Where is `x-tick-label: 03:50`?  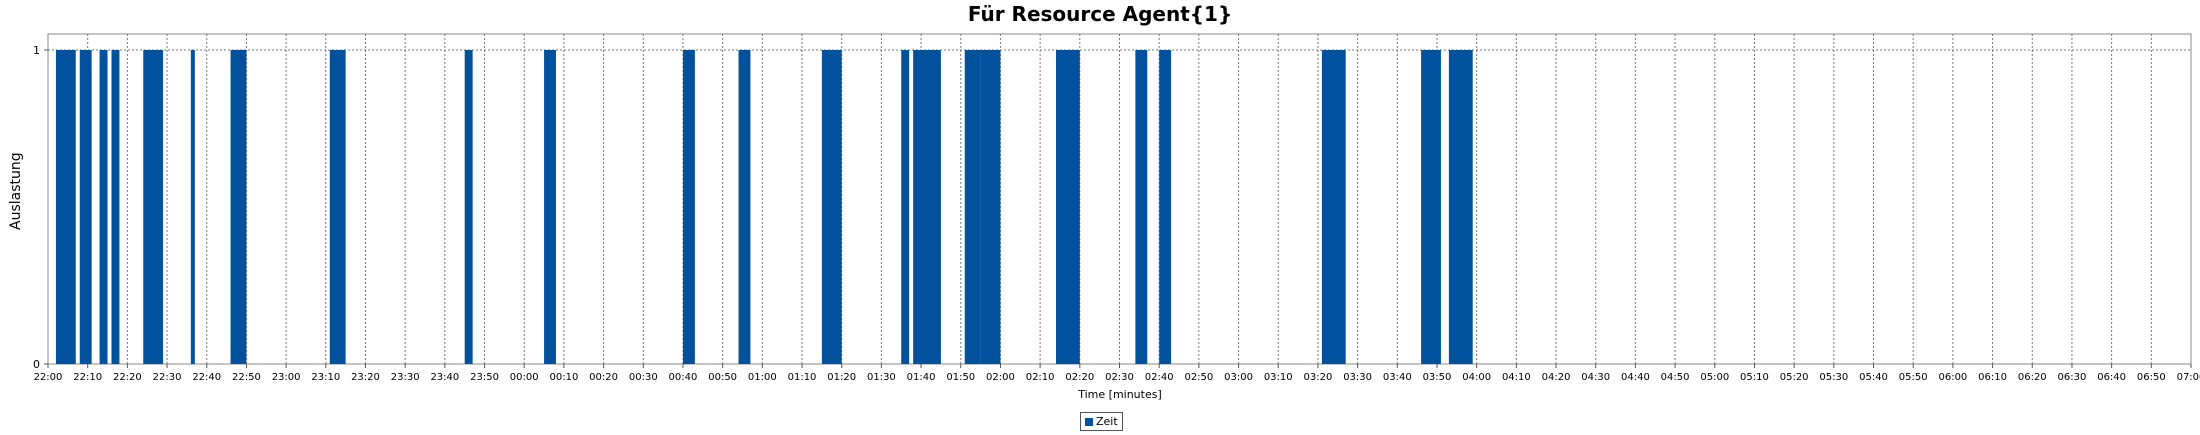 x-tick-label: 03:50 is located at coordinates (1437, 377).